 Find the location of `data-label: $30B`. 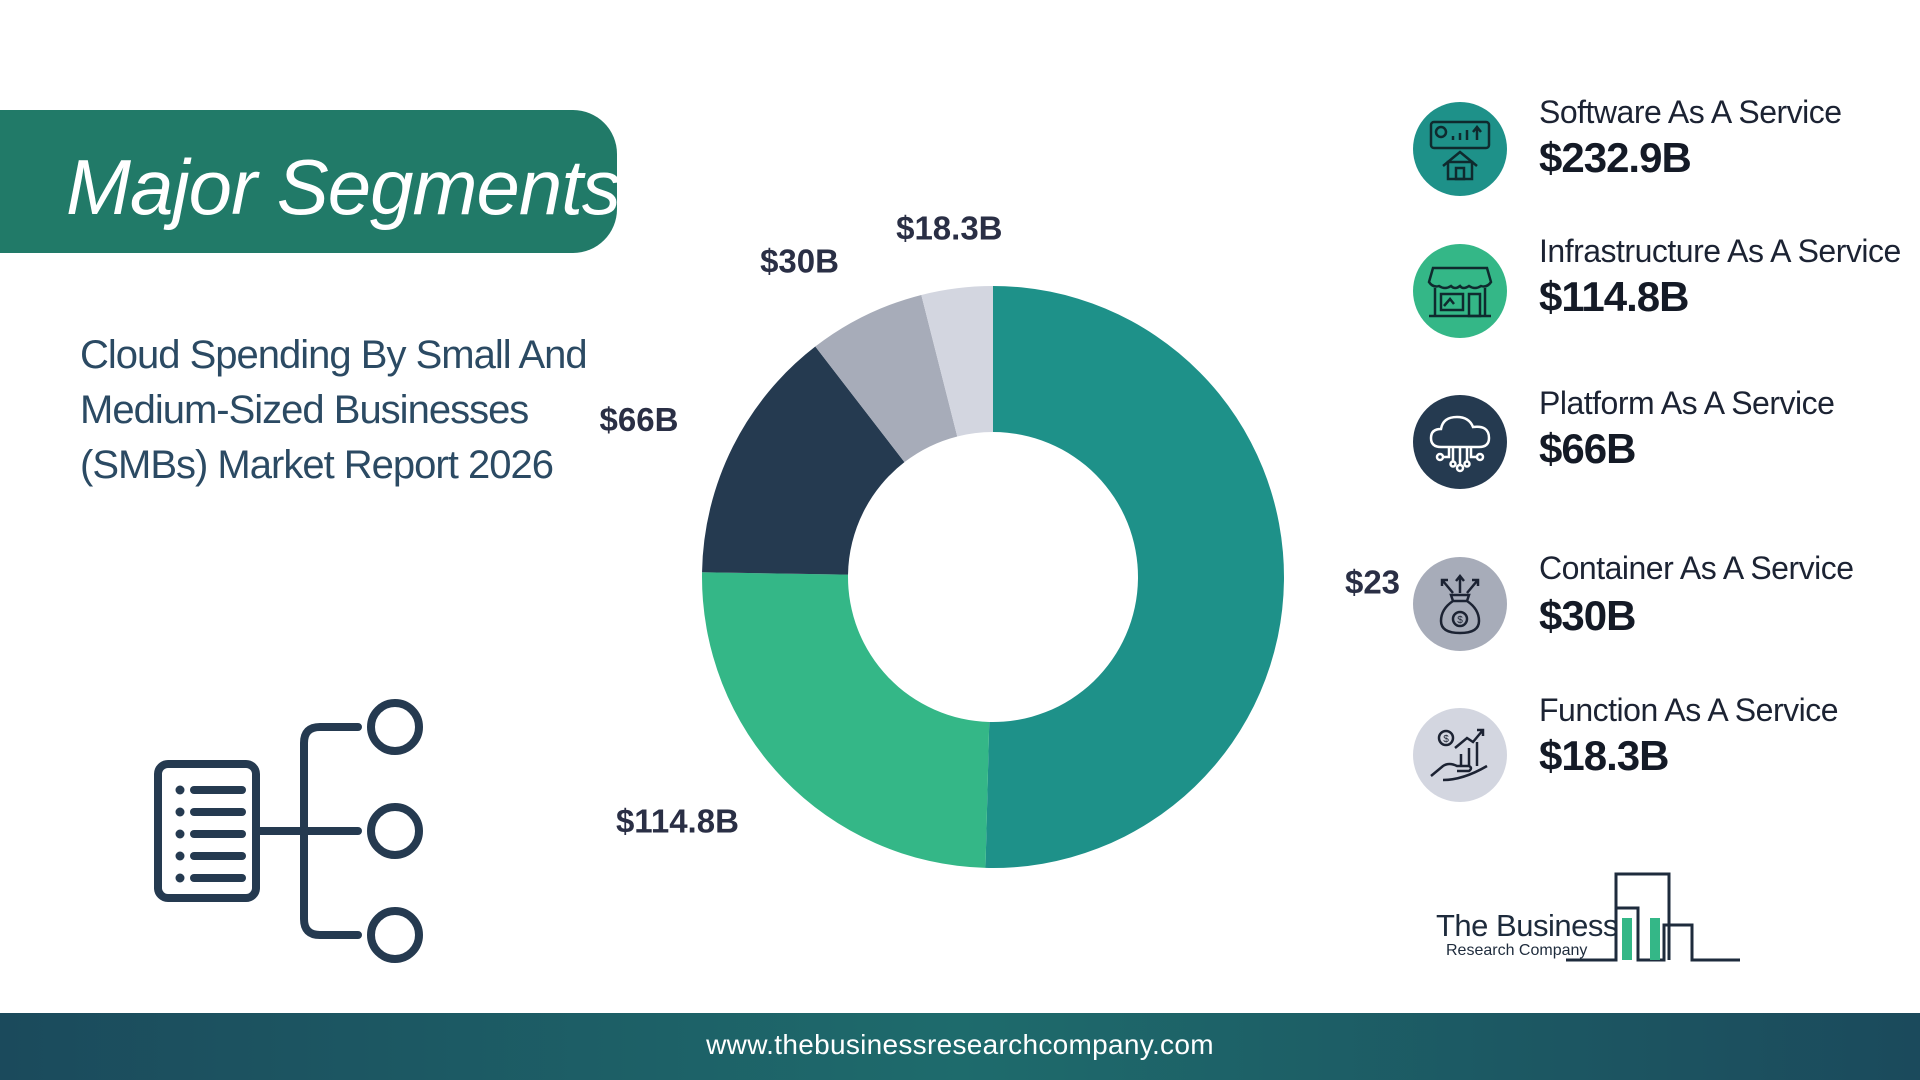

data-label: $30B is located at coordinates (799, 260).